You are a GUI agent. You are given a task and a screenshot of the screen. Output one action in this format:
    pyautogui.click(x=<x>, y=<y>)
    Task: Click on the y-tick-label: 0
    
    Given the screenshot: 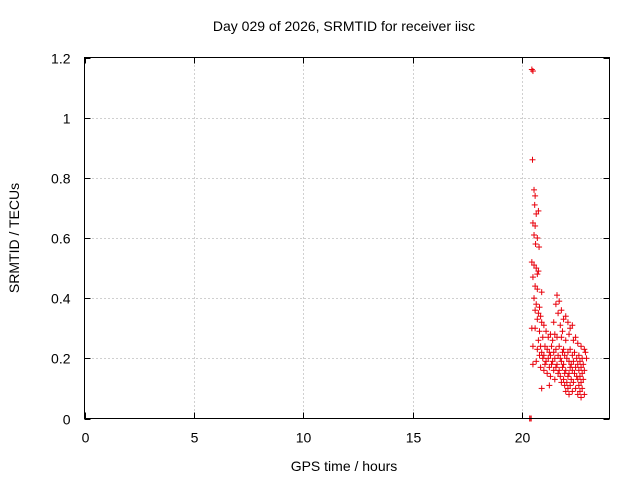 What is the action you would take?
    pyautogui.click(x=67, y=420)
    